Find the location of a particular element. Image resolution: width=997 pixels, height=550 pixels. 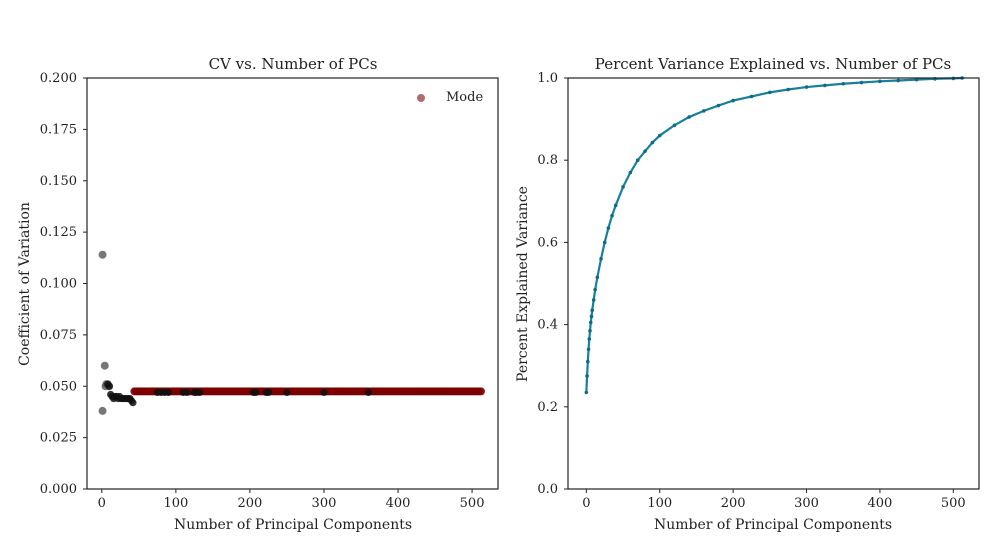

variance-x-tick-label: 400 is located at coordinates (880, 503).